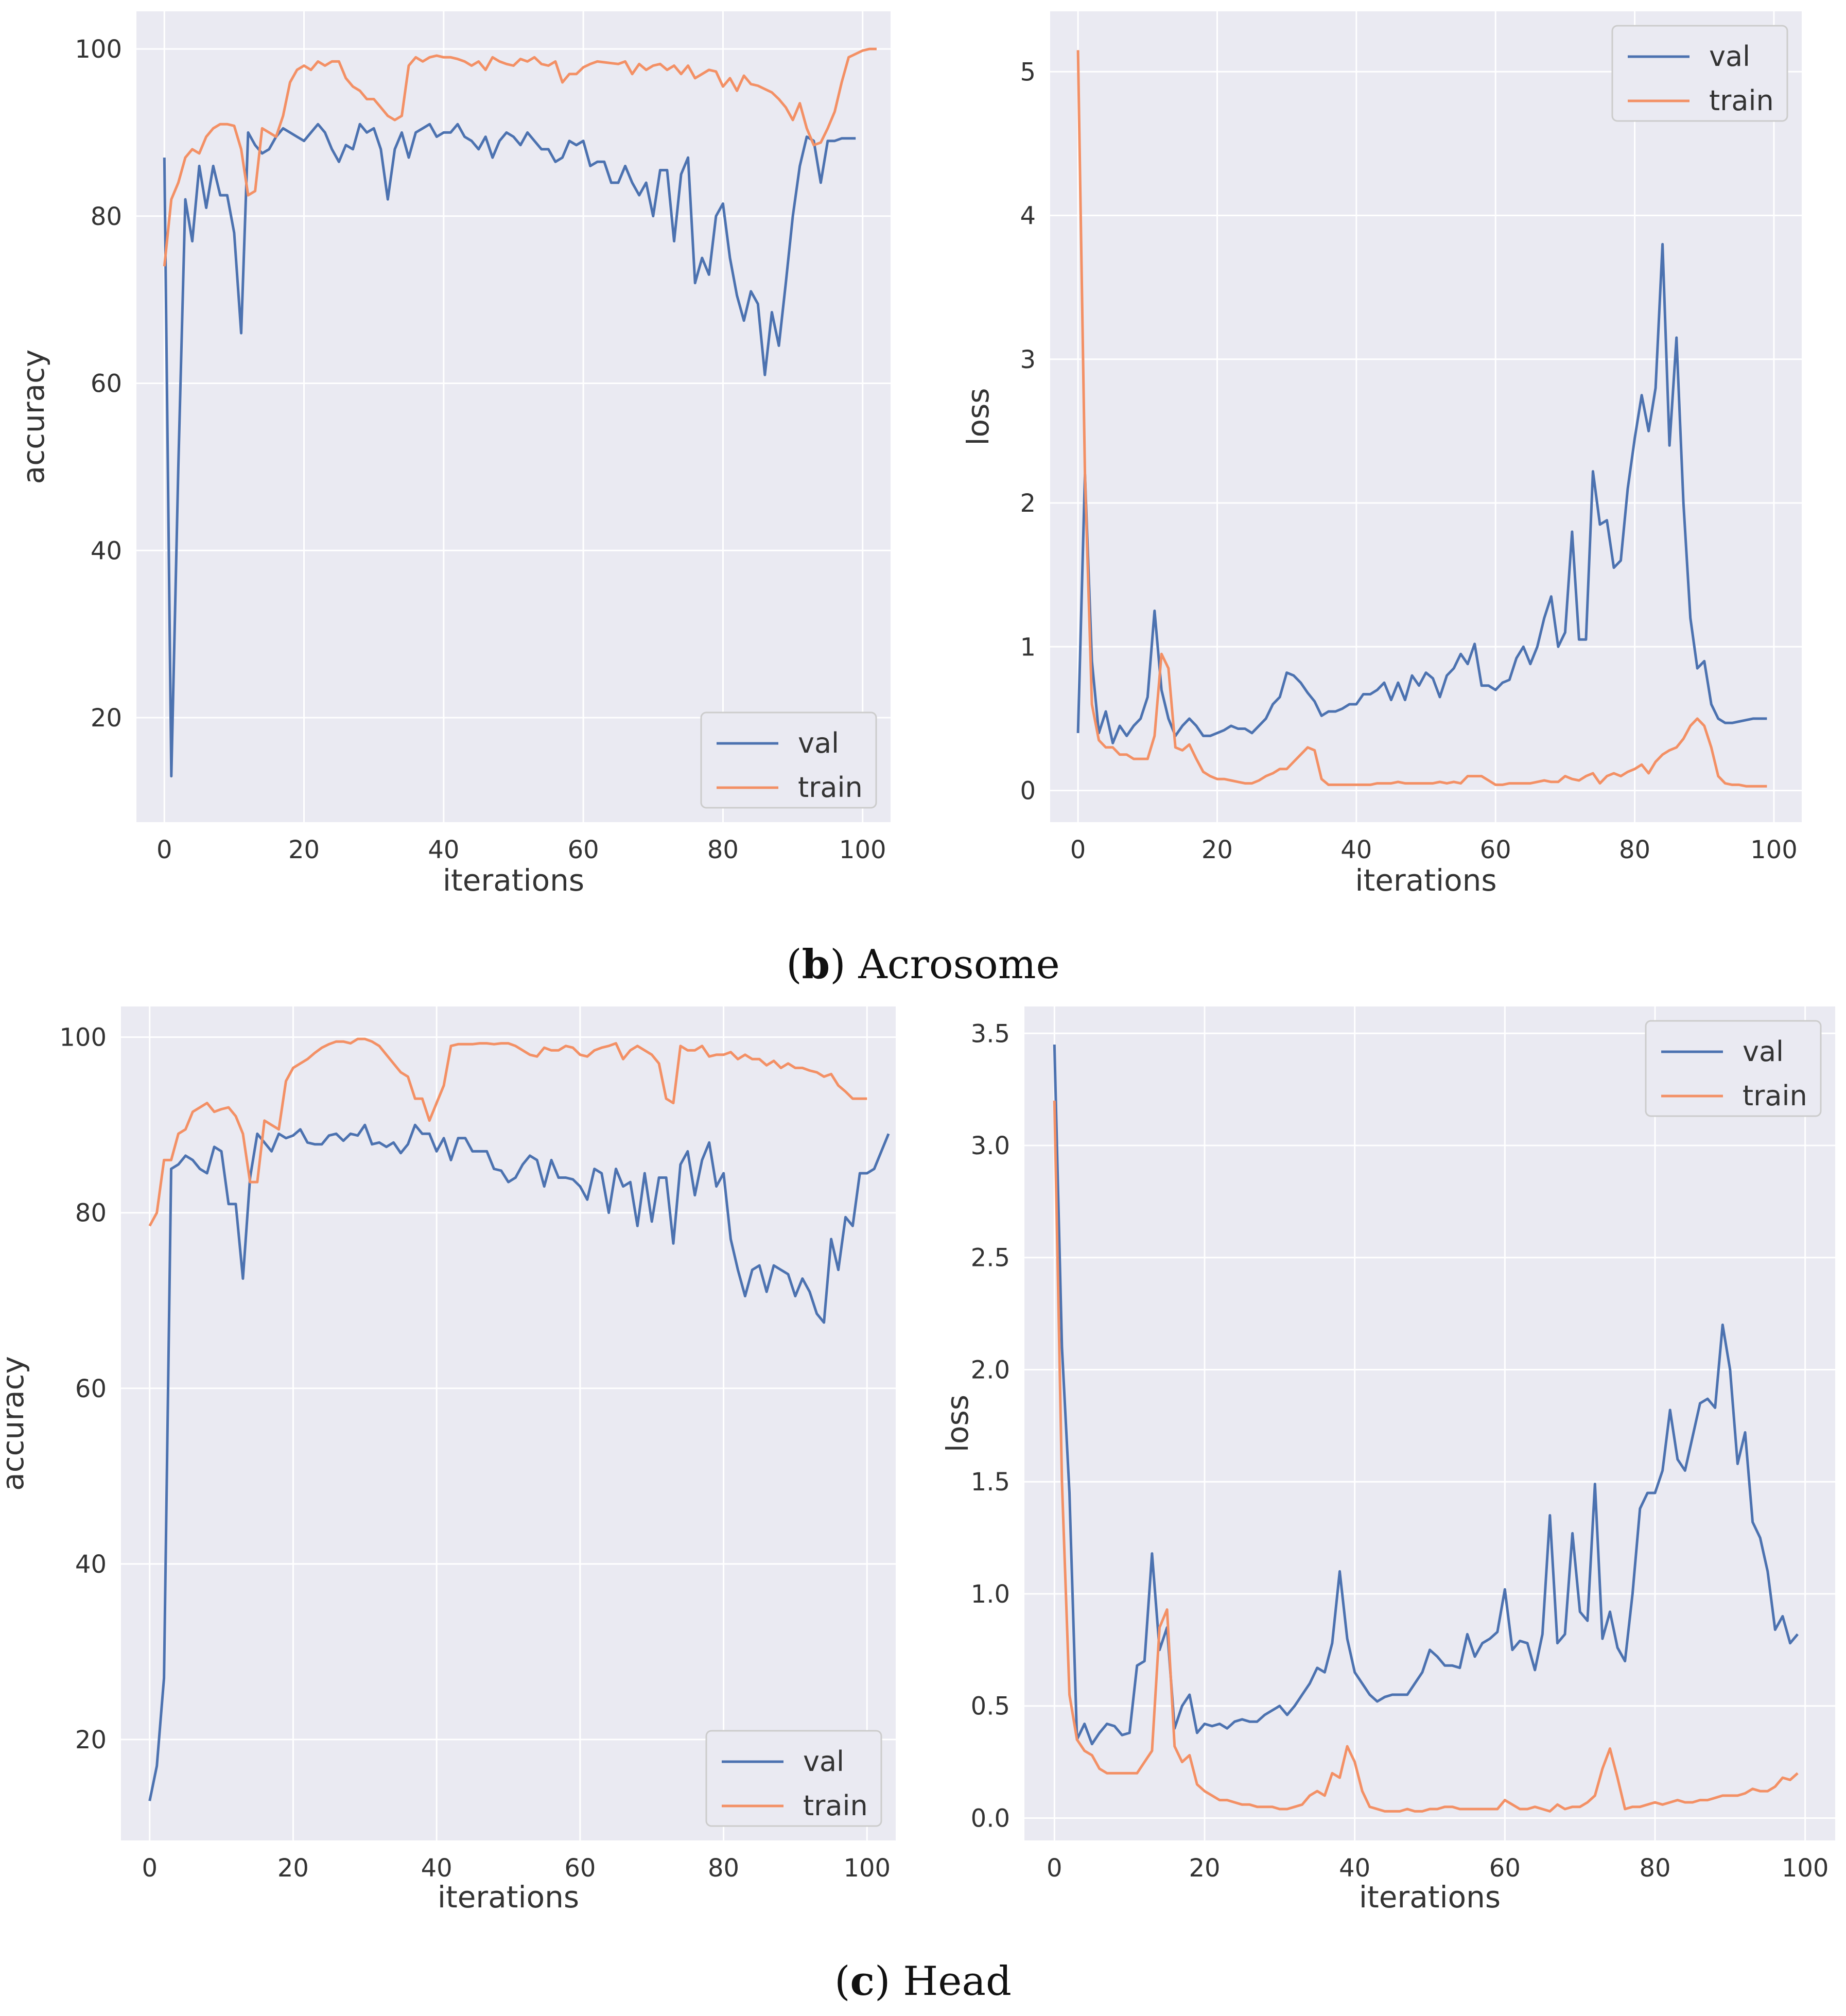 The image size is (1846, 2016). What do you see at coordinates (1028, 647) in the screenshot?
I see `y-tick-label: 1` at bounding box center [1028, 647].